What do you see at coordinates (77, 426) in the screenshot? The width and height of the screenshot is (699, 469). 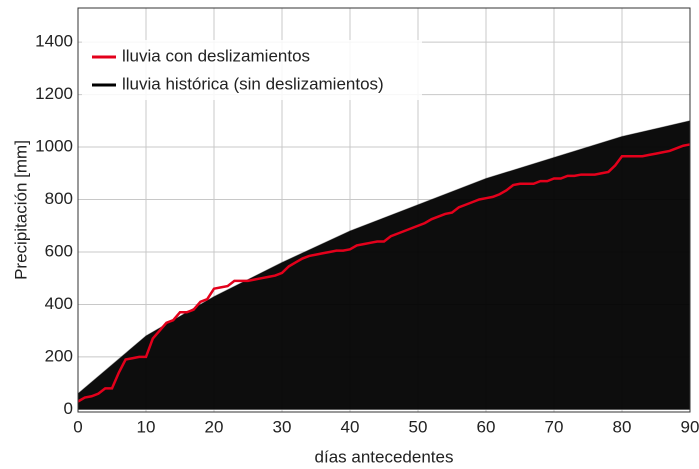 I see `x-tick-label: 0` at bounding box center [77, 426].